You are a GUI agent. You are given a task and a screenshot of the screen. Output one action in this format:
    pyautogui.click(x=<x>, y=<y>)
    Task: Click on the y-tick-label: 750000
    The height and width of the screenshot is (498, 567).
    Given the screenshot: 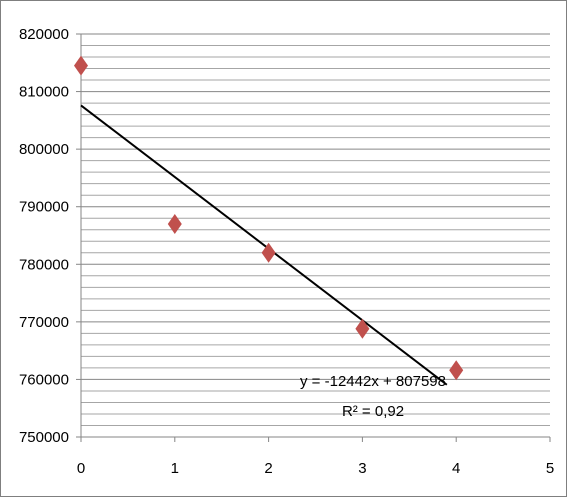 What is the action you would take?
    pyautogui.click(x=44, y=437)
    